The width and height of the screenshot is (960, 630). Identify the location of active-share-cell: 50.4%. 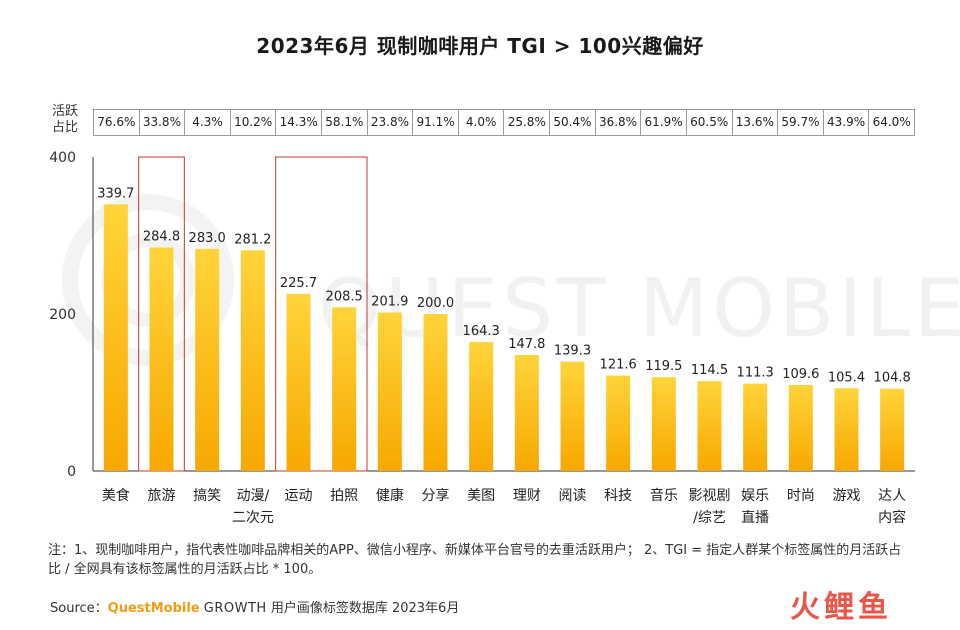
(573, 122).